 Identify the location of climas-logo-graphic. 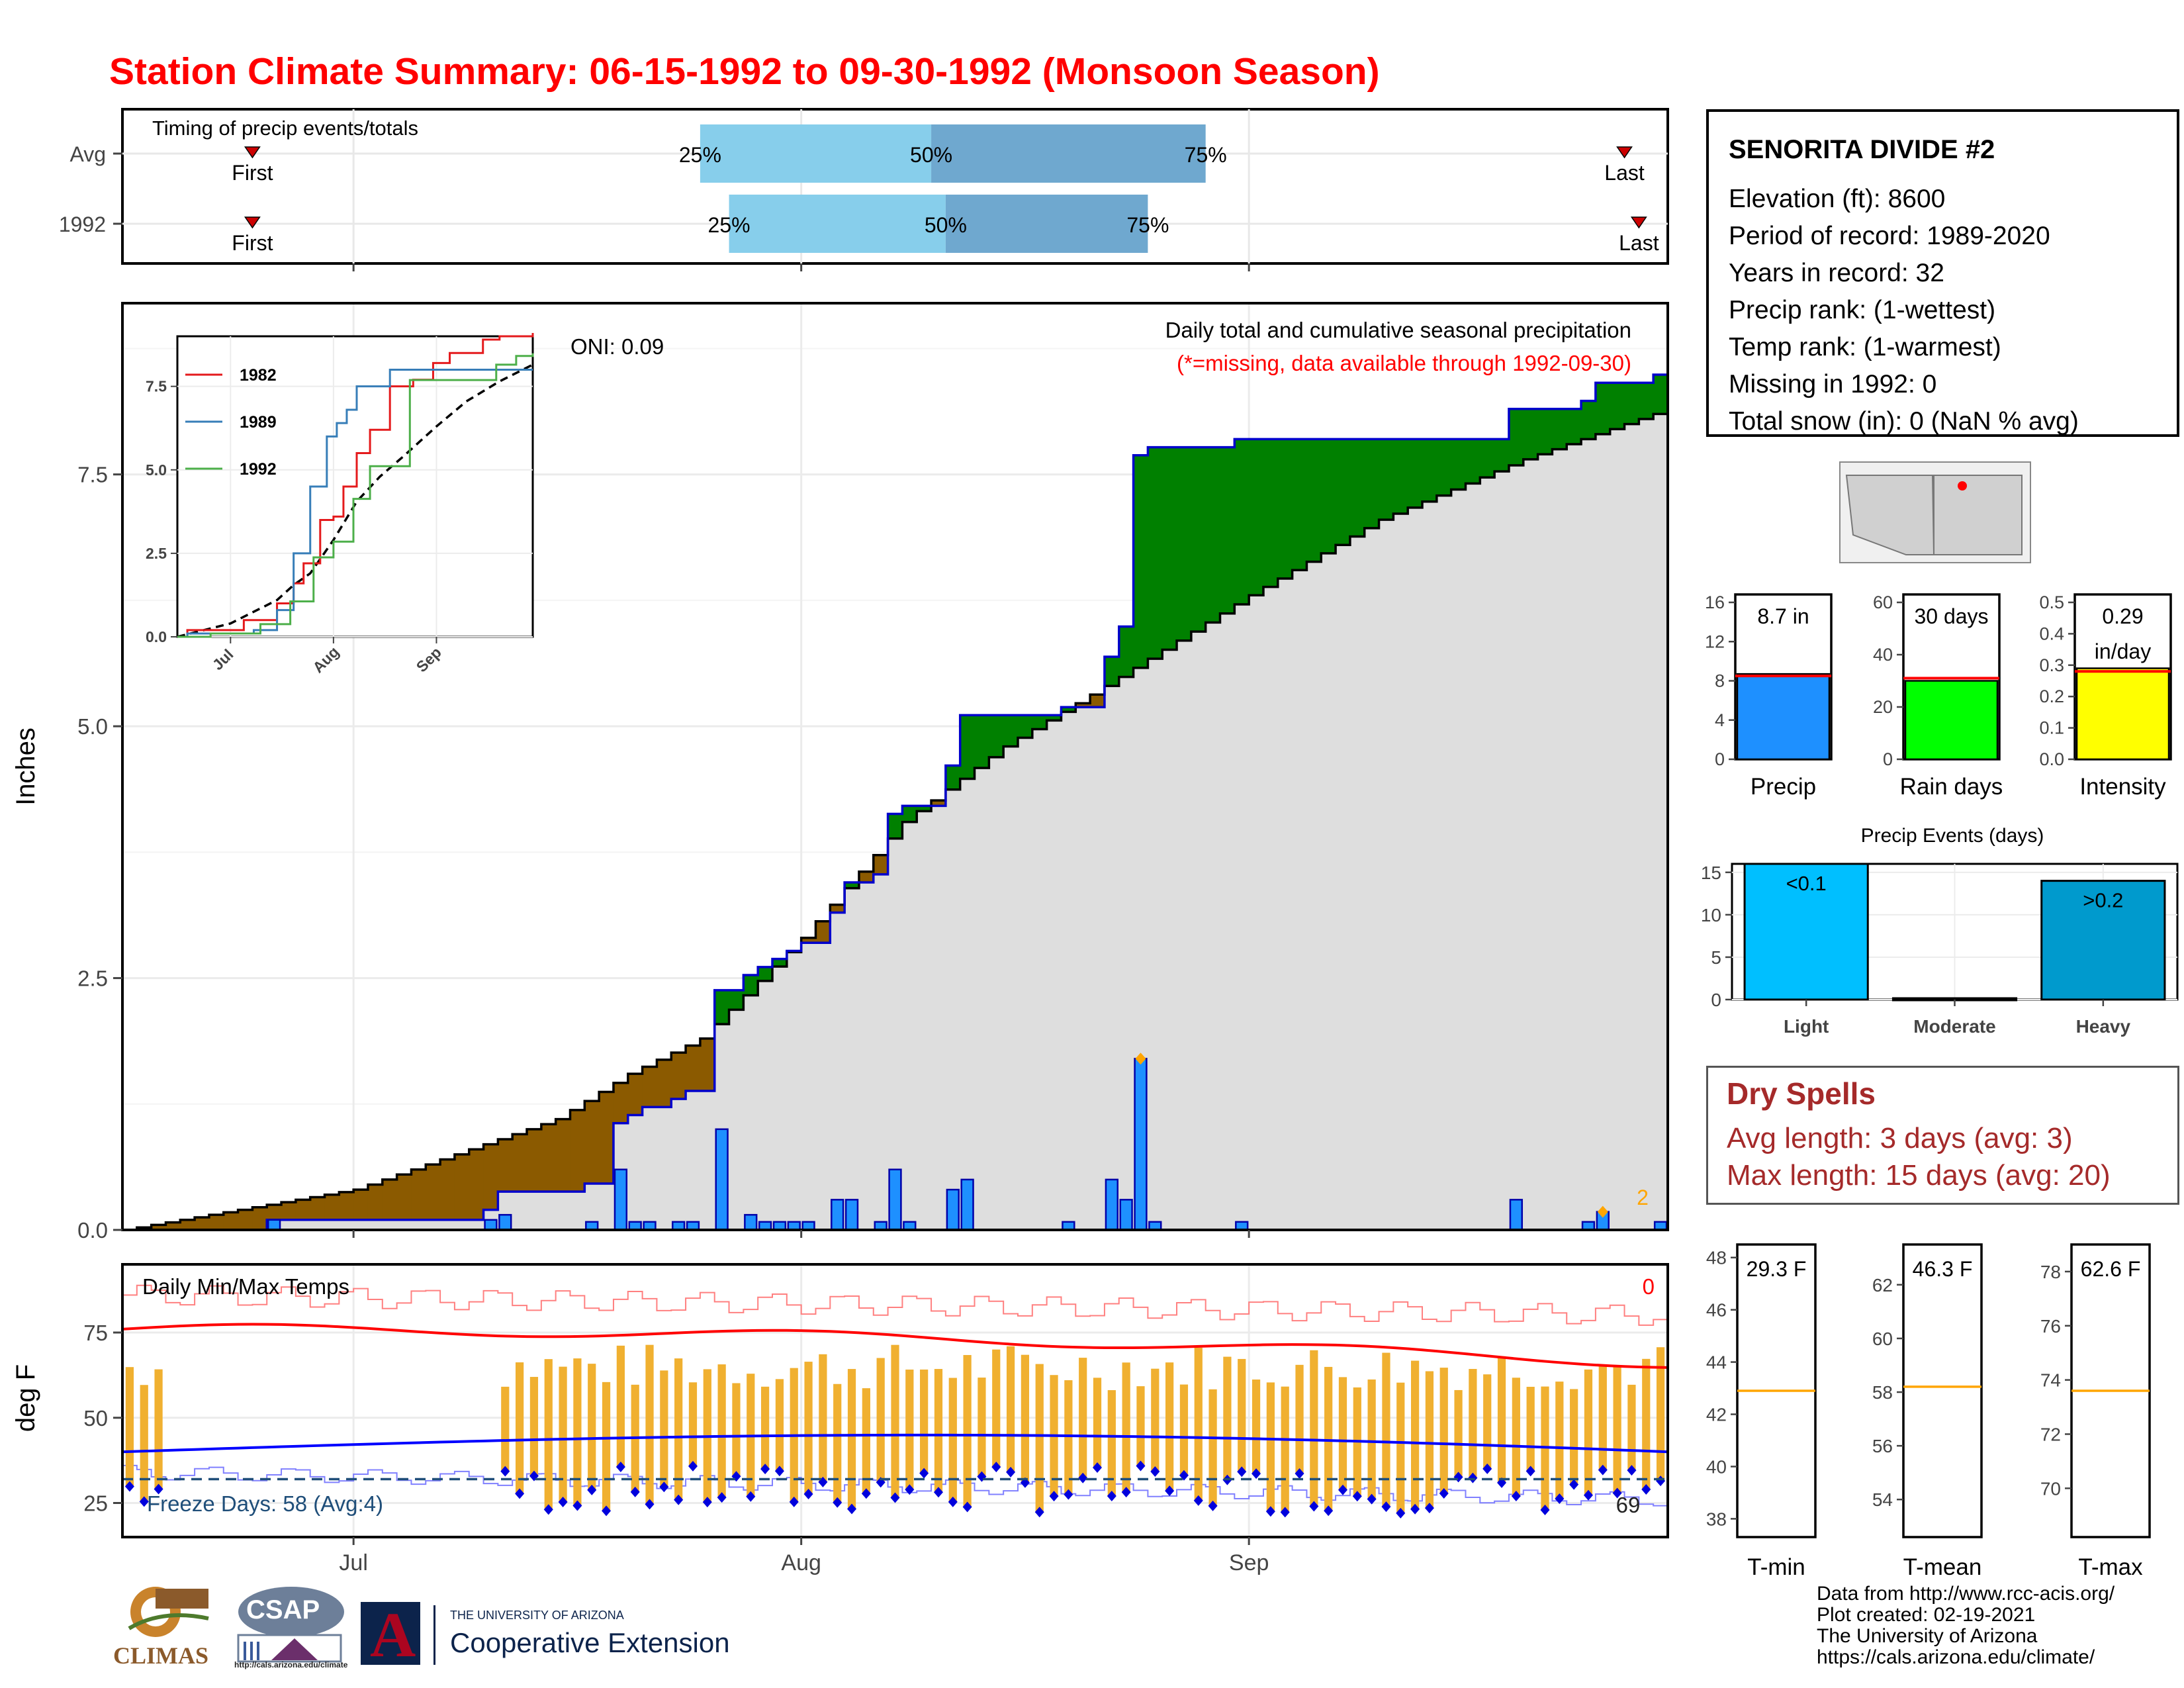
(168, 1612).